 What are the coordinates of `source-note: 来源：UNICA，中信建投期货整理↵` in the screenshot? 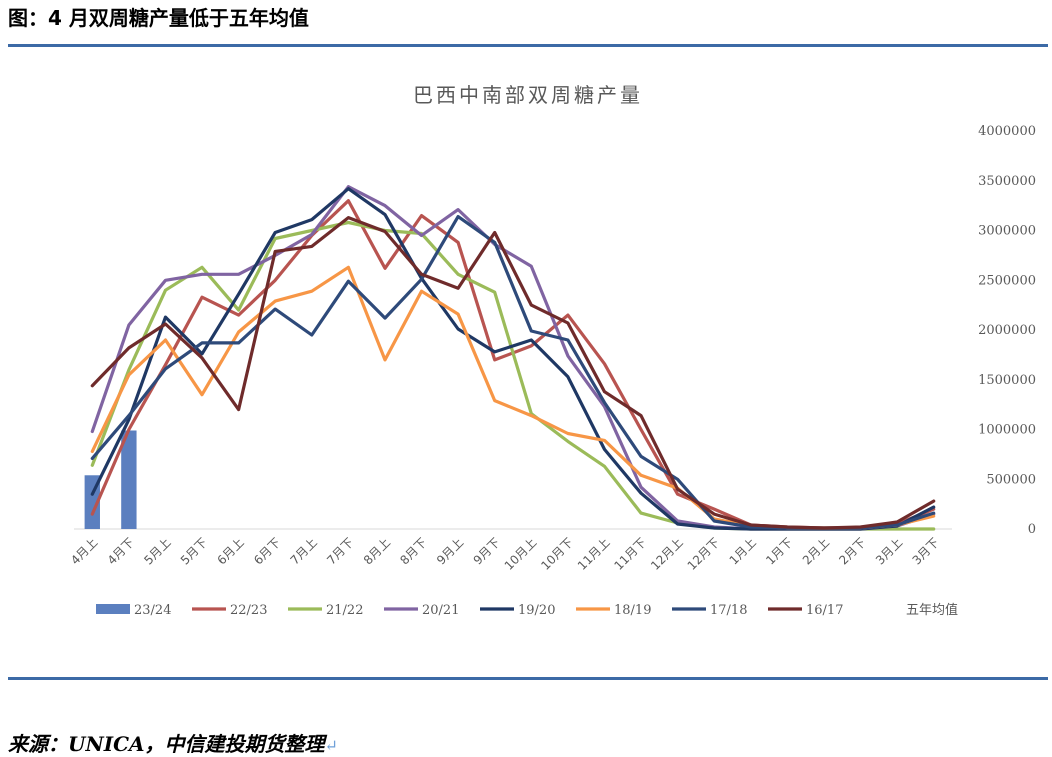 It's located at (173, 742).